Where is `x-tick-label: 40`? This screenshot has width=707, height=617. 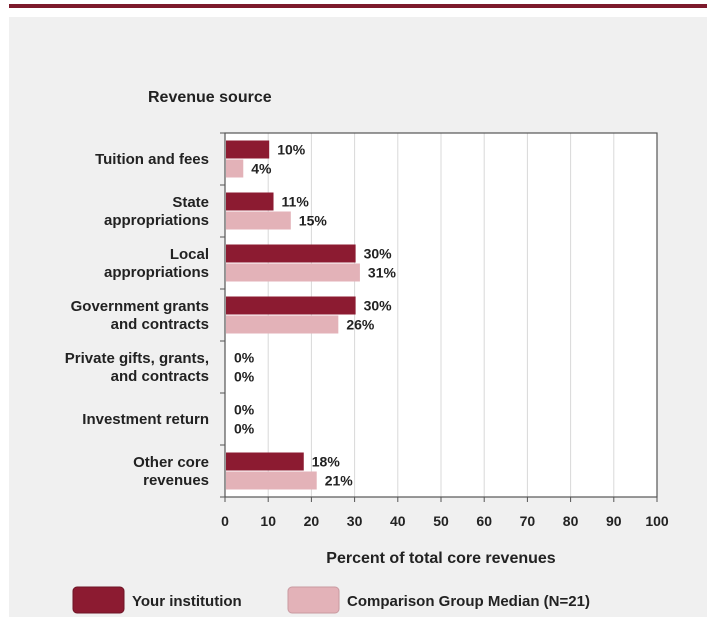
x-tick-label: 40 is located at coordinates (398, 521).